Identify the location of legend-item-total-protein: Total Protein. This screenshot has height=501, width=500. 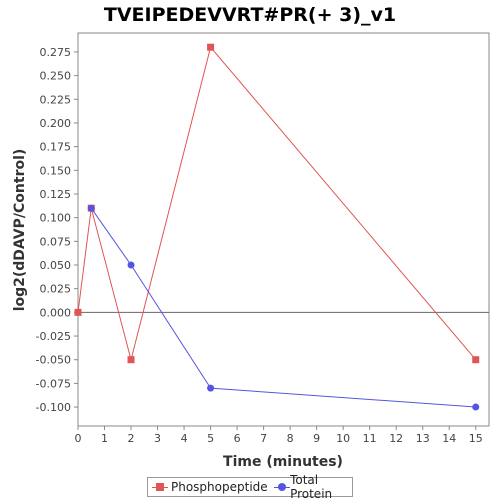
(312, 487).